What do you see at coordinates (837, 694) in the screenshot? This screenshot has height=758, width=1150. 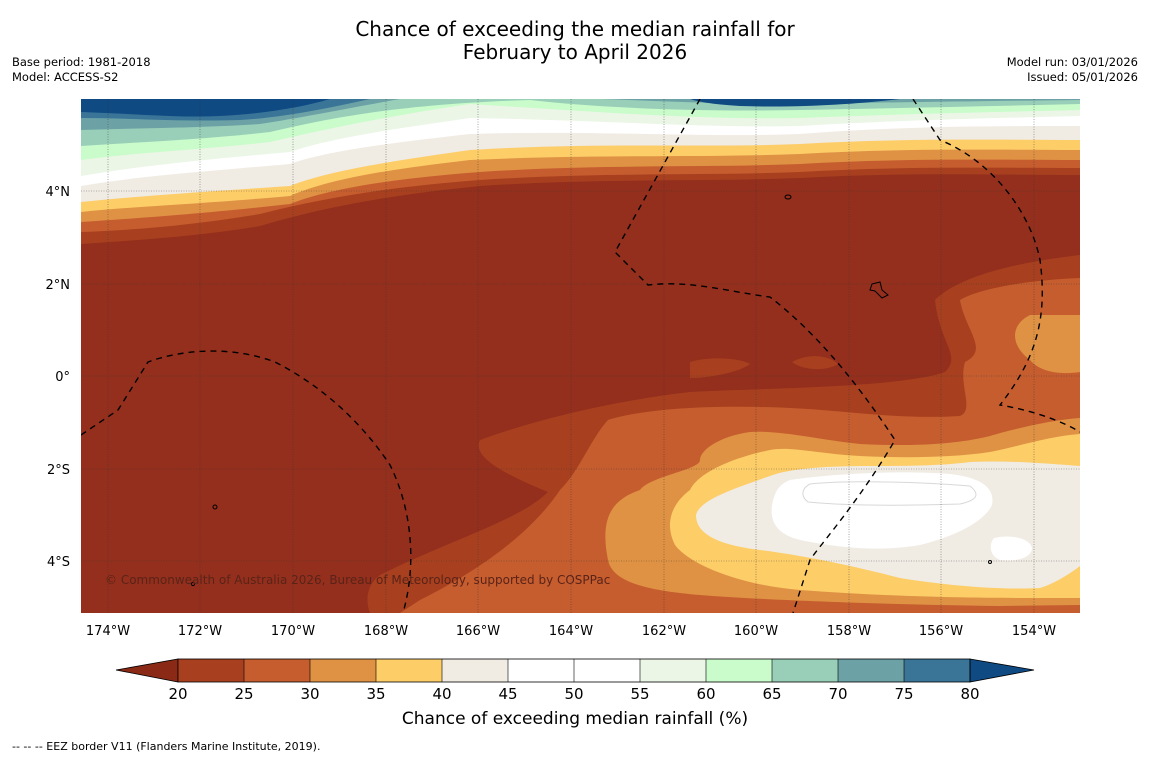 I see `colorbar-tick: 70` at bounding box center [837, 694].